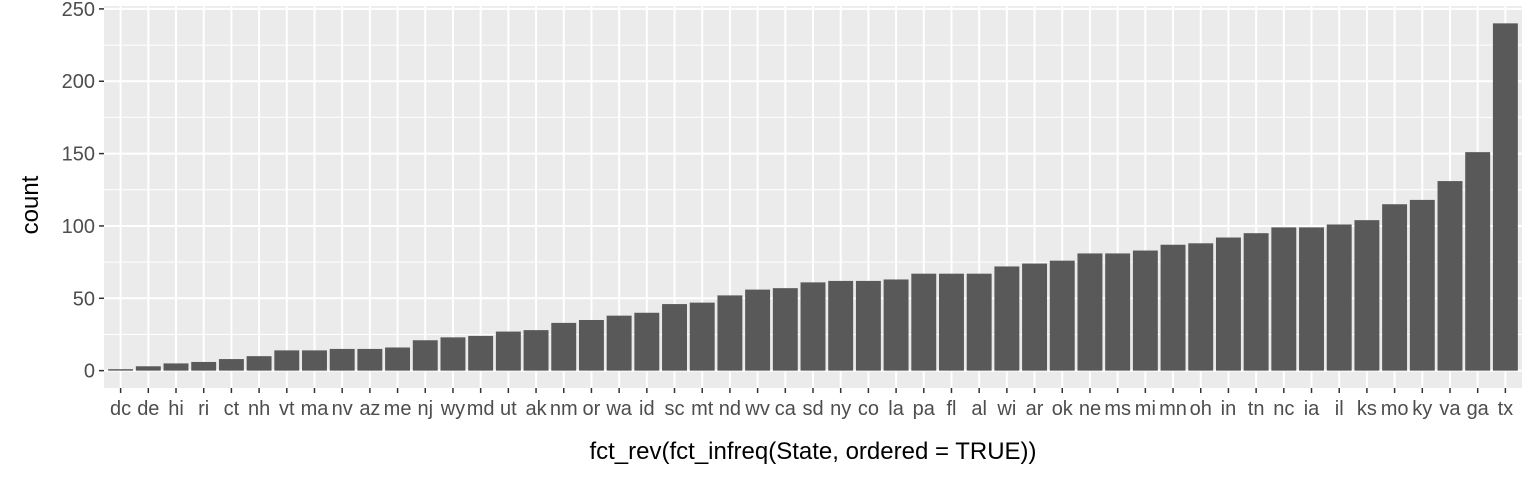 This screenshot has height=480, width=1536. Describe the element at coordinates (896, 325) in the screenshot. I see `bar-la` at that location.